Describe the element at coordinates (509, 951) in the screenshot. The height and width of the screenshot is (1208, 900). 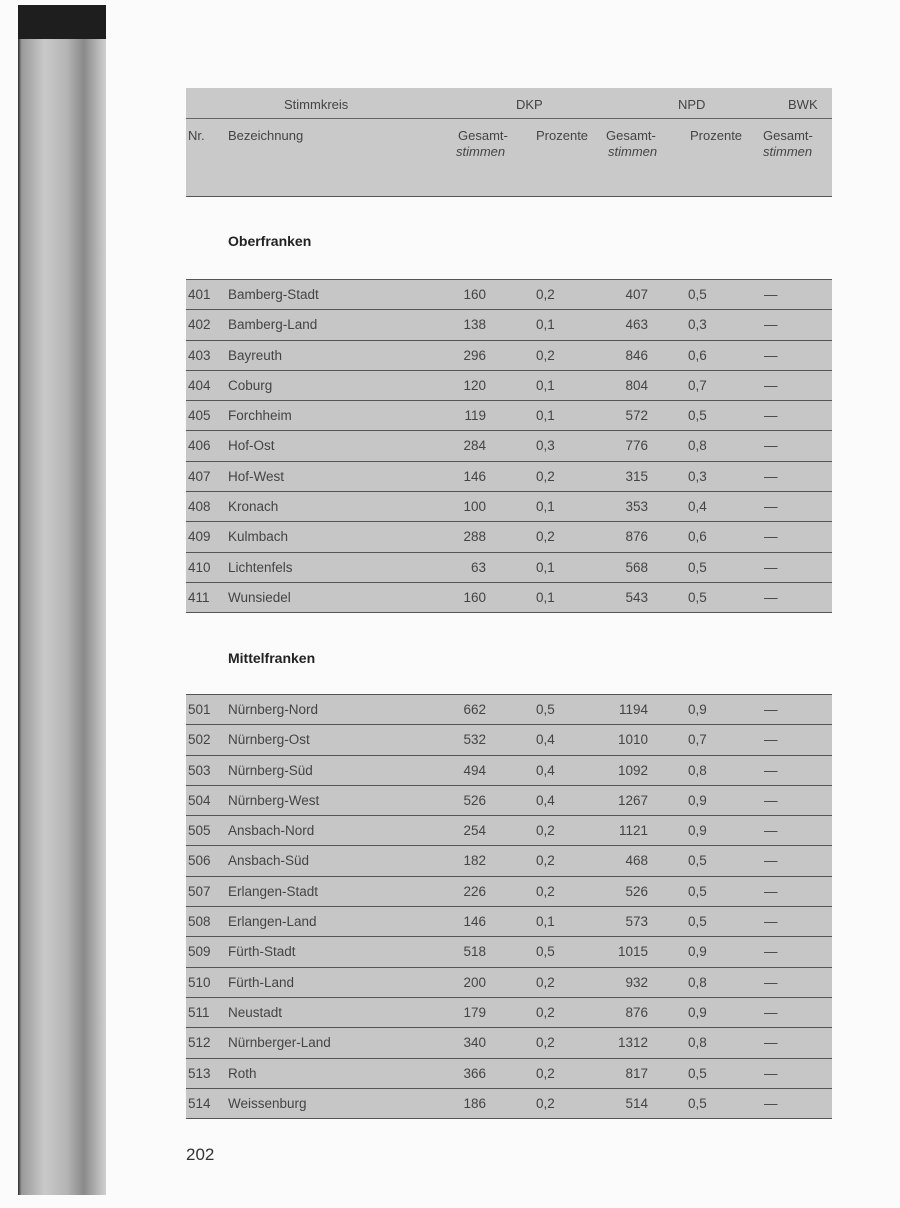
I see `table-row: 509 Fürth-Stadt 518 0,5 1015 0,9 —` at that location.